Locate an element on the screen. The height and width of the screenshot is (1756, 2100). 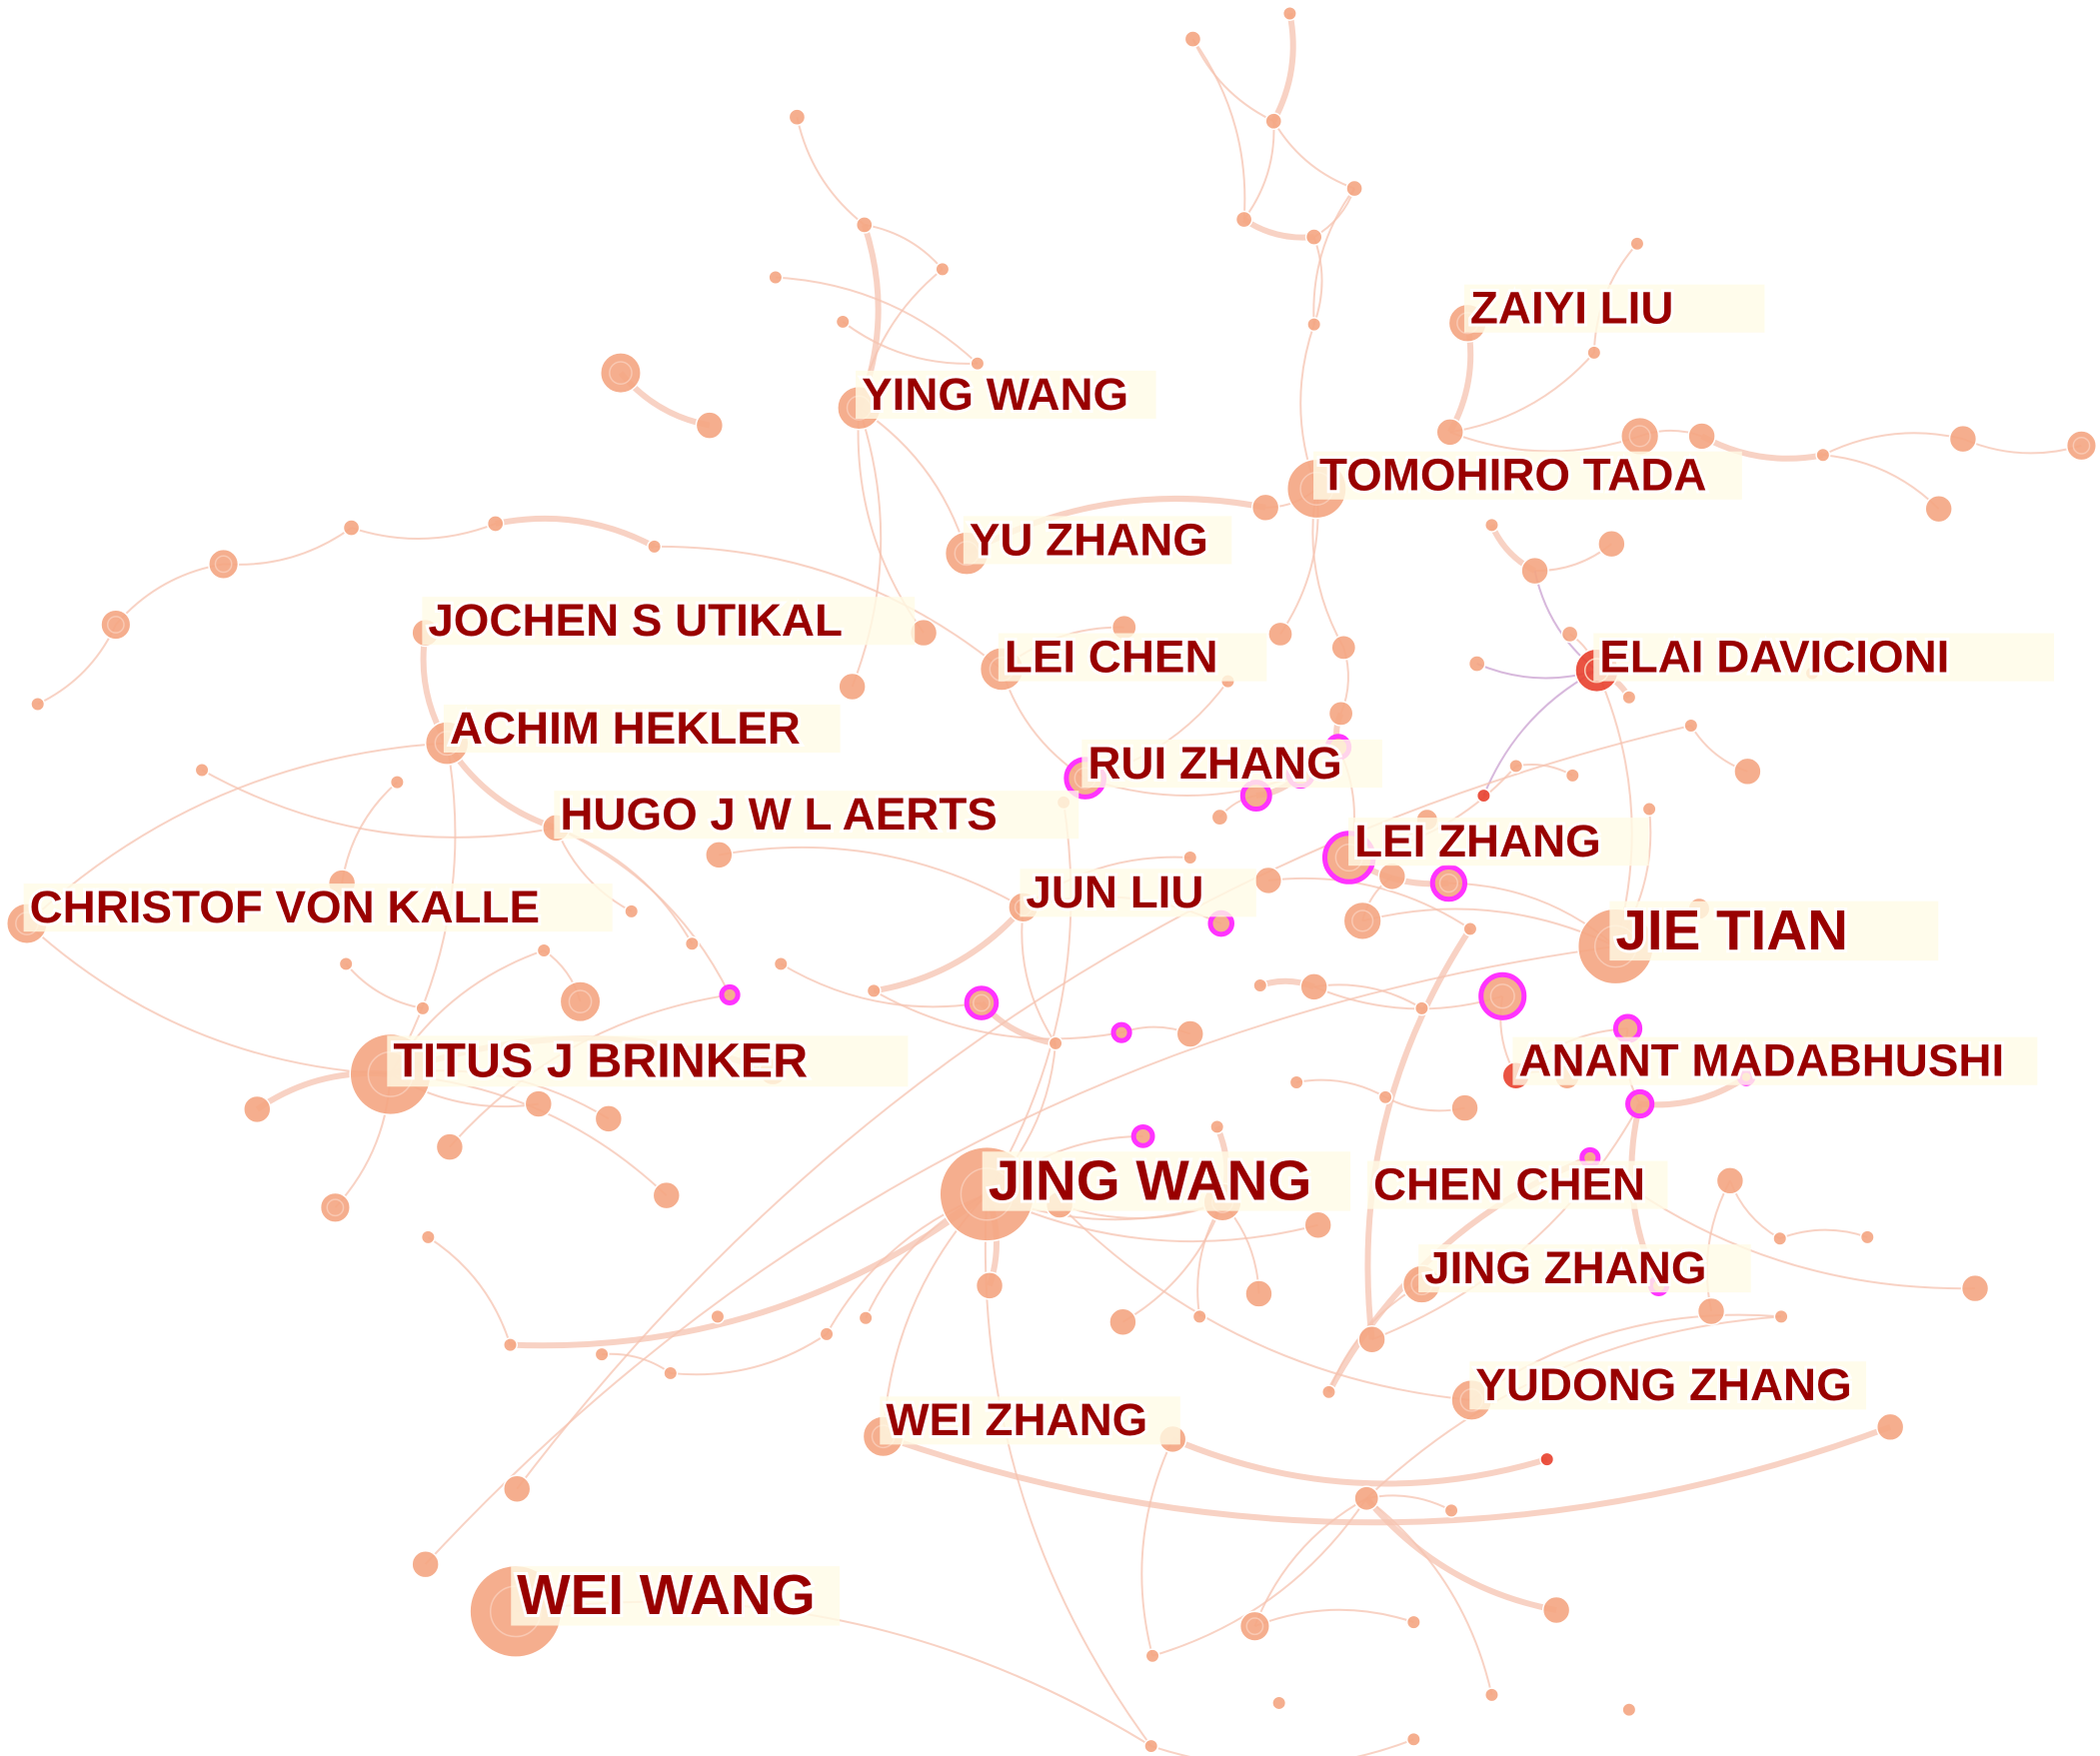
author-label: WEI WANG is located at coordinates (676, 1594).